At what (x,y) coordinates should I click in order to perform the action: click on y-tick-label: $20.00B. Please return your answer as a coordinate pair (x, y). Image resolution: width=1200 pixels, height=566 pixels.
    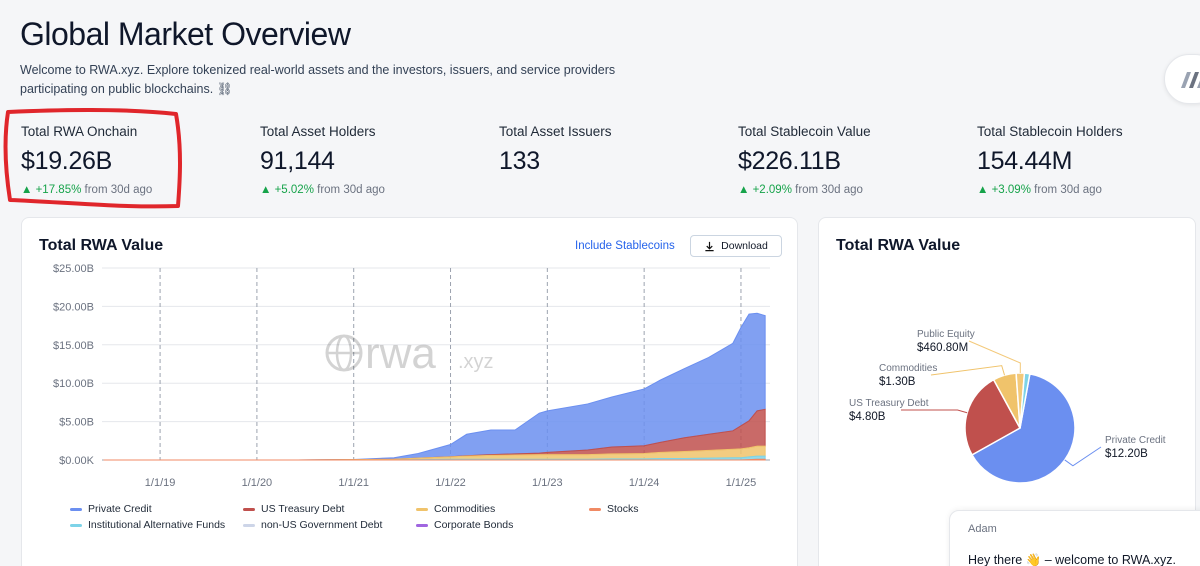
    Looking at the image, I should click on (73, 307).